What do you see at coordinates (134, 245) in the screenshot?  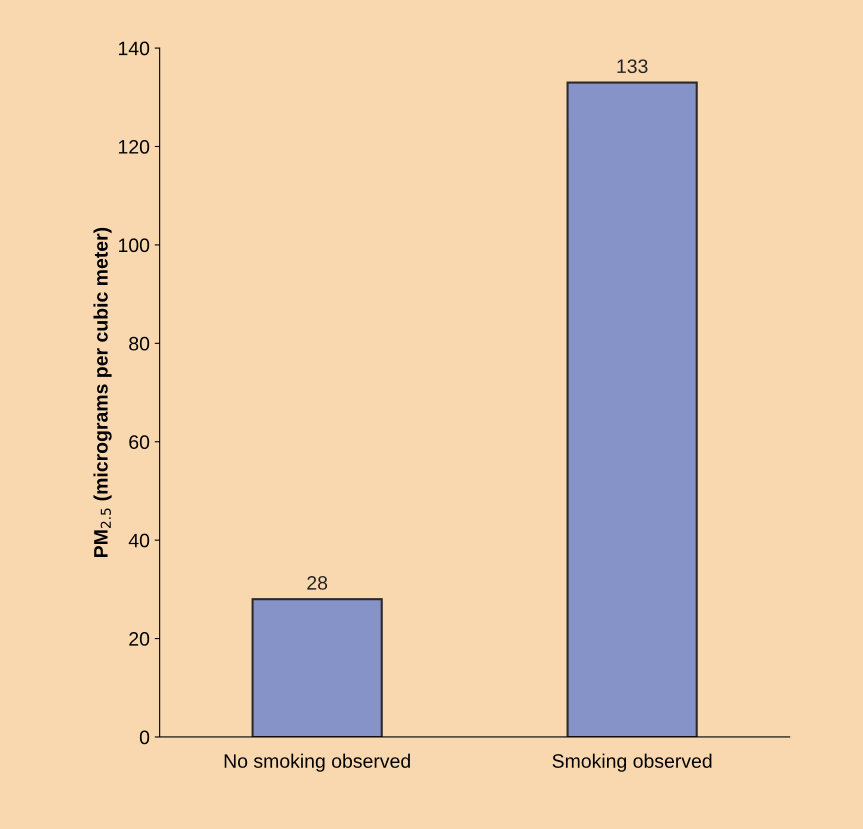 I see `y-tick-label: 100` at bounding box center [134, 245].